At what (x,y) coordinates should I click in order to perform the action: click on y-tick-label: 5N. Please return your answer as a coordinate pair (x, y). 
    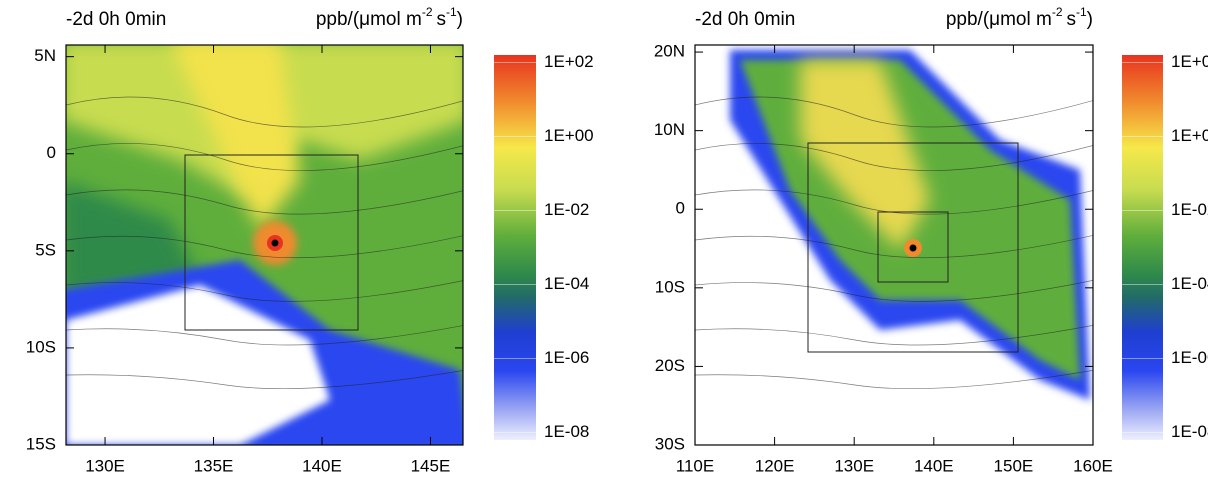
    Looking at the image, I should click on (45, 55).